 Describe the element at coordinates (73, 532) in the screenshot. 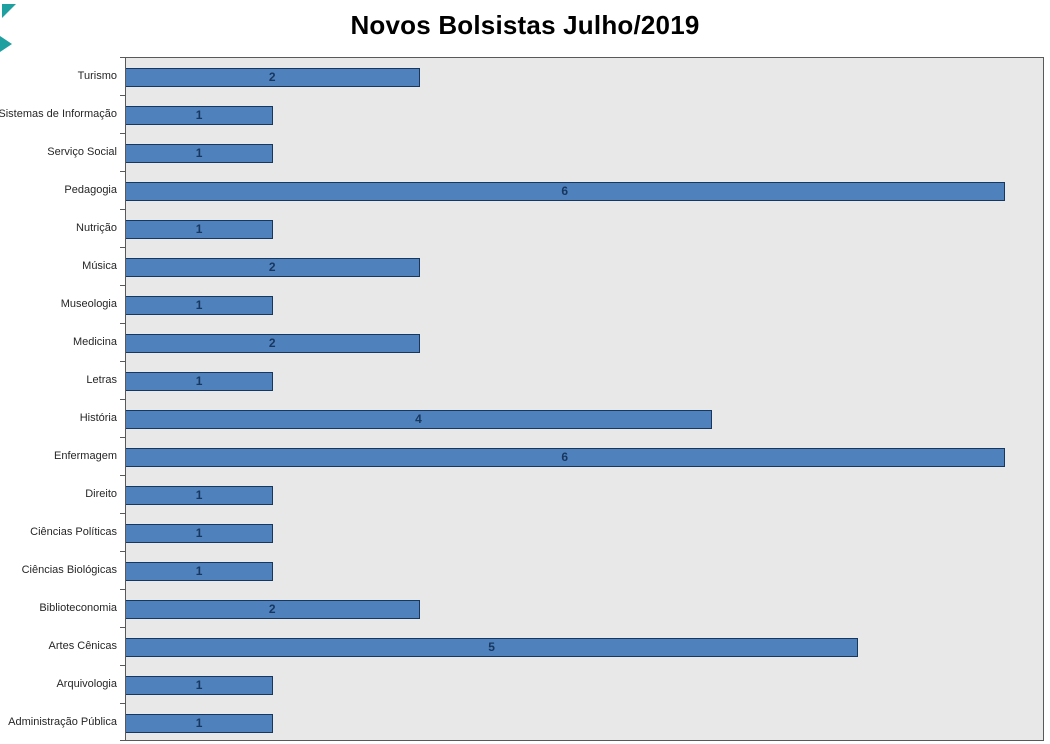

I see `category-label: Ciências Políticas` at that location.